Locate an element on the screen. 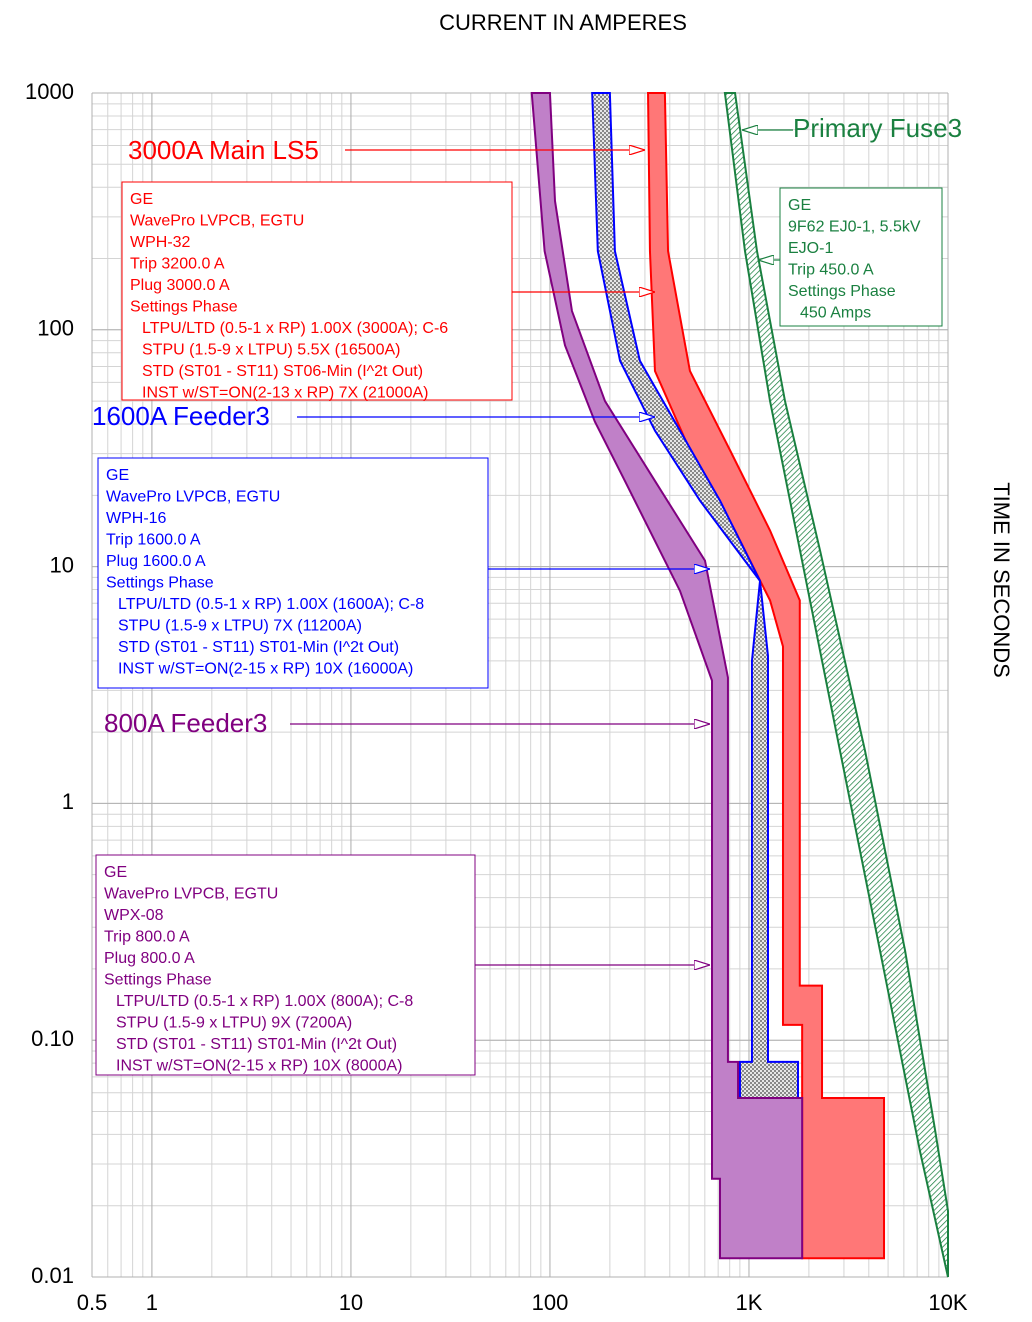 This screenshot has height=1322, width=1032. setting-line: LTPU/LTD (0.5-1 x RP) 1.00X (800A); C-8 is located at coordinates (264, 1001).